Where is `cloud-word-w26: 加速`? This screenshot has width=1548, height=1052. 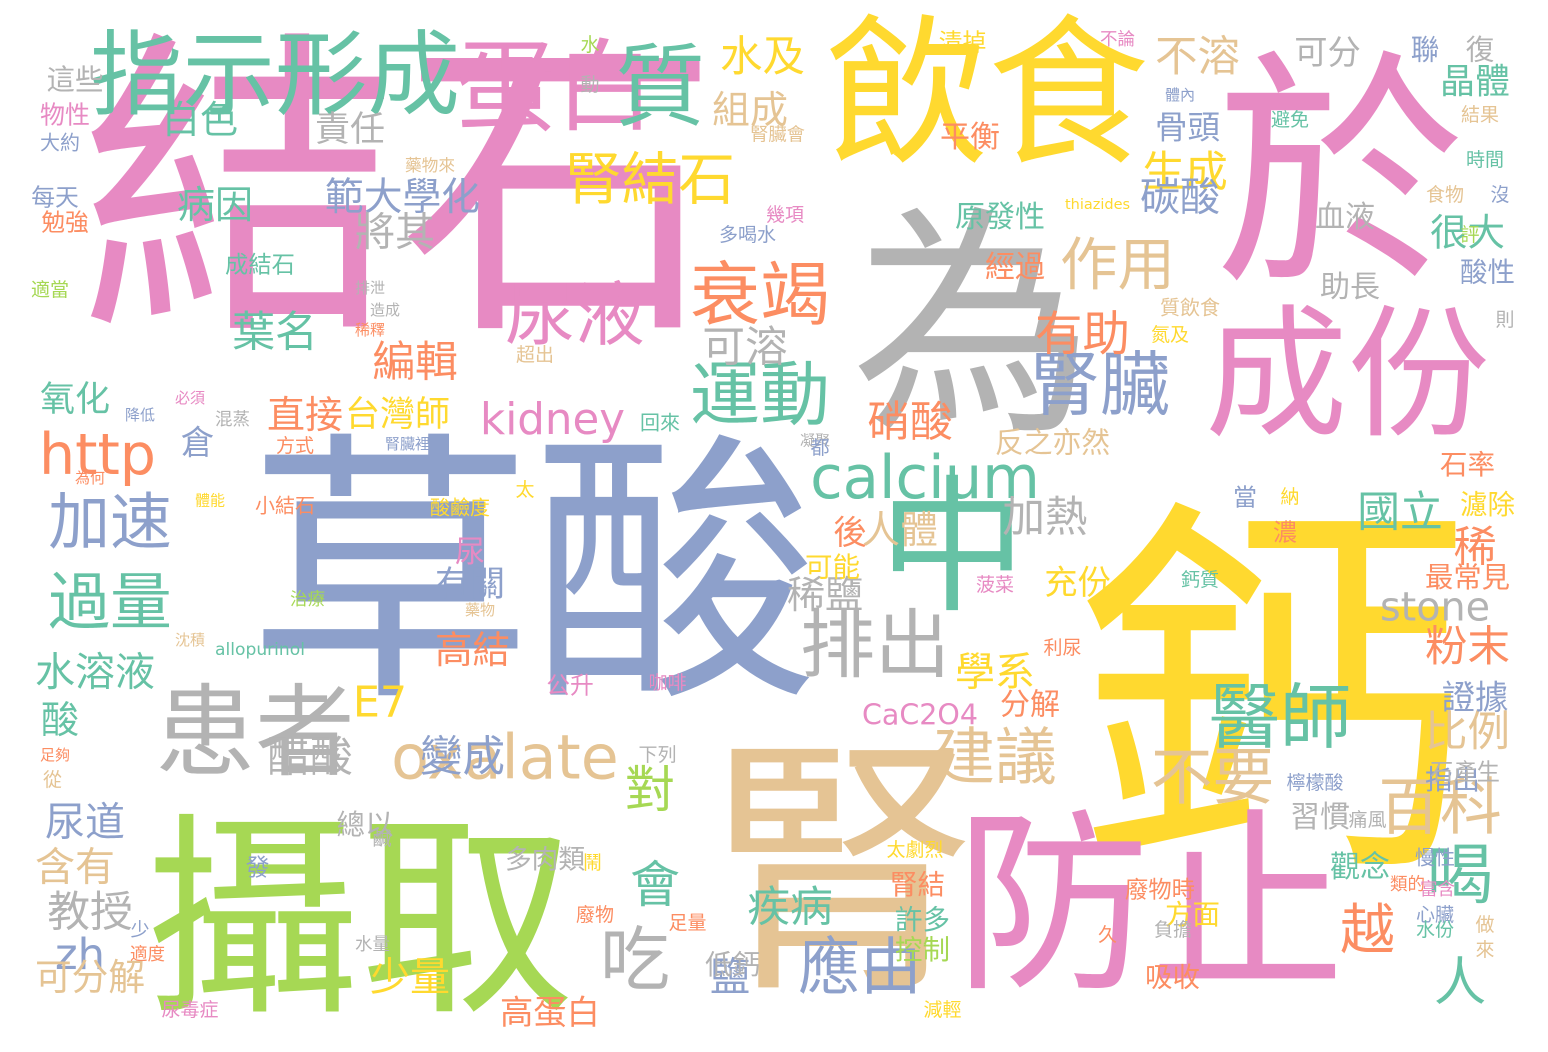 cloud-word-w26: 加速 is located at coordinates (110, 523).